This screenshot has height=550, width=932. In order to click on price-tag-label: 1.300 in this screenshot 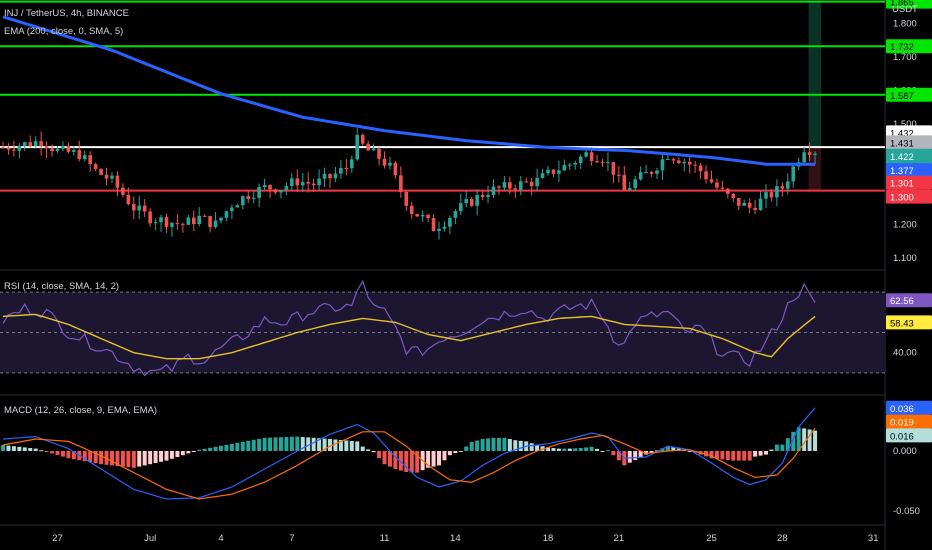, I will do `click(902, 198)`.